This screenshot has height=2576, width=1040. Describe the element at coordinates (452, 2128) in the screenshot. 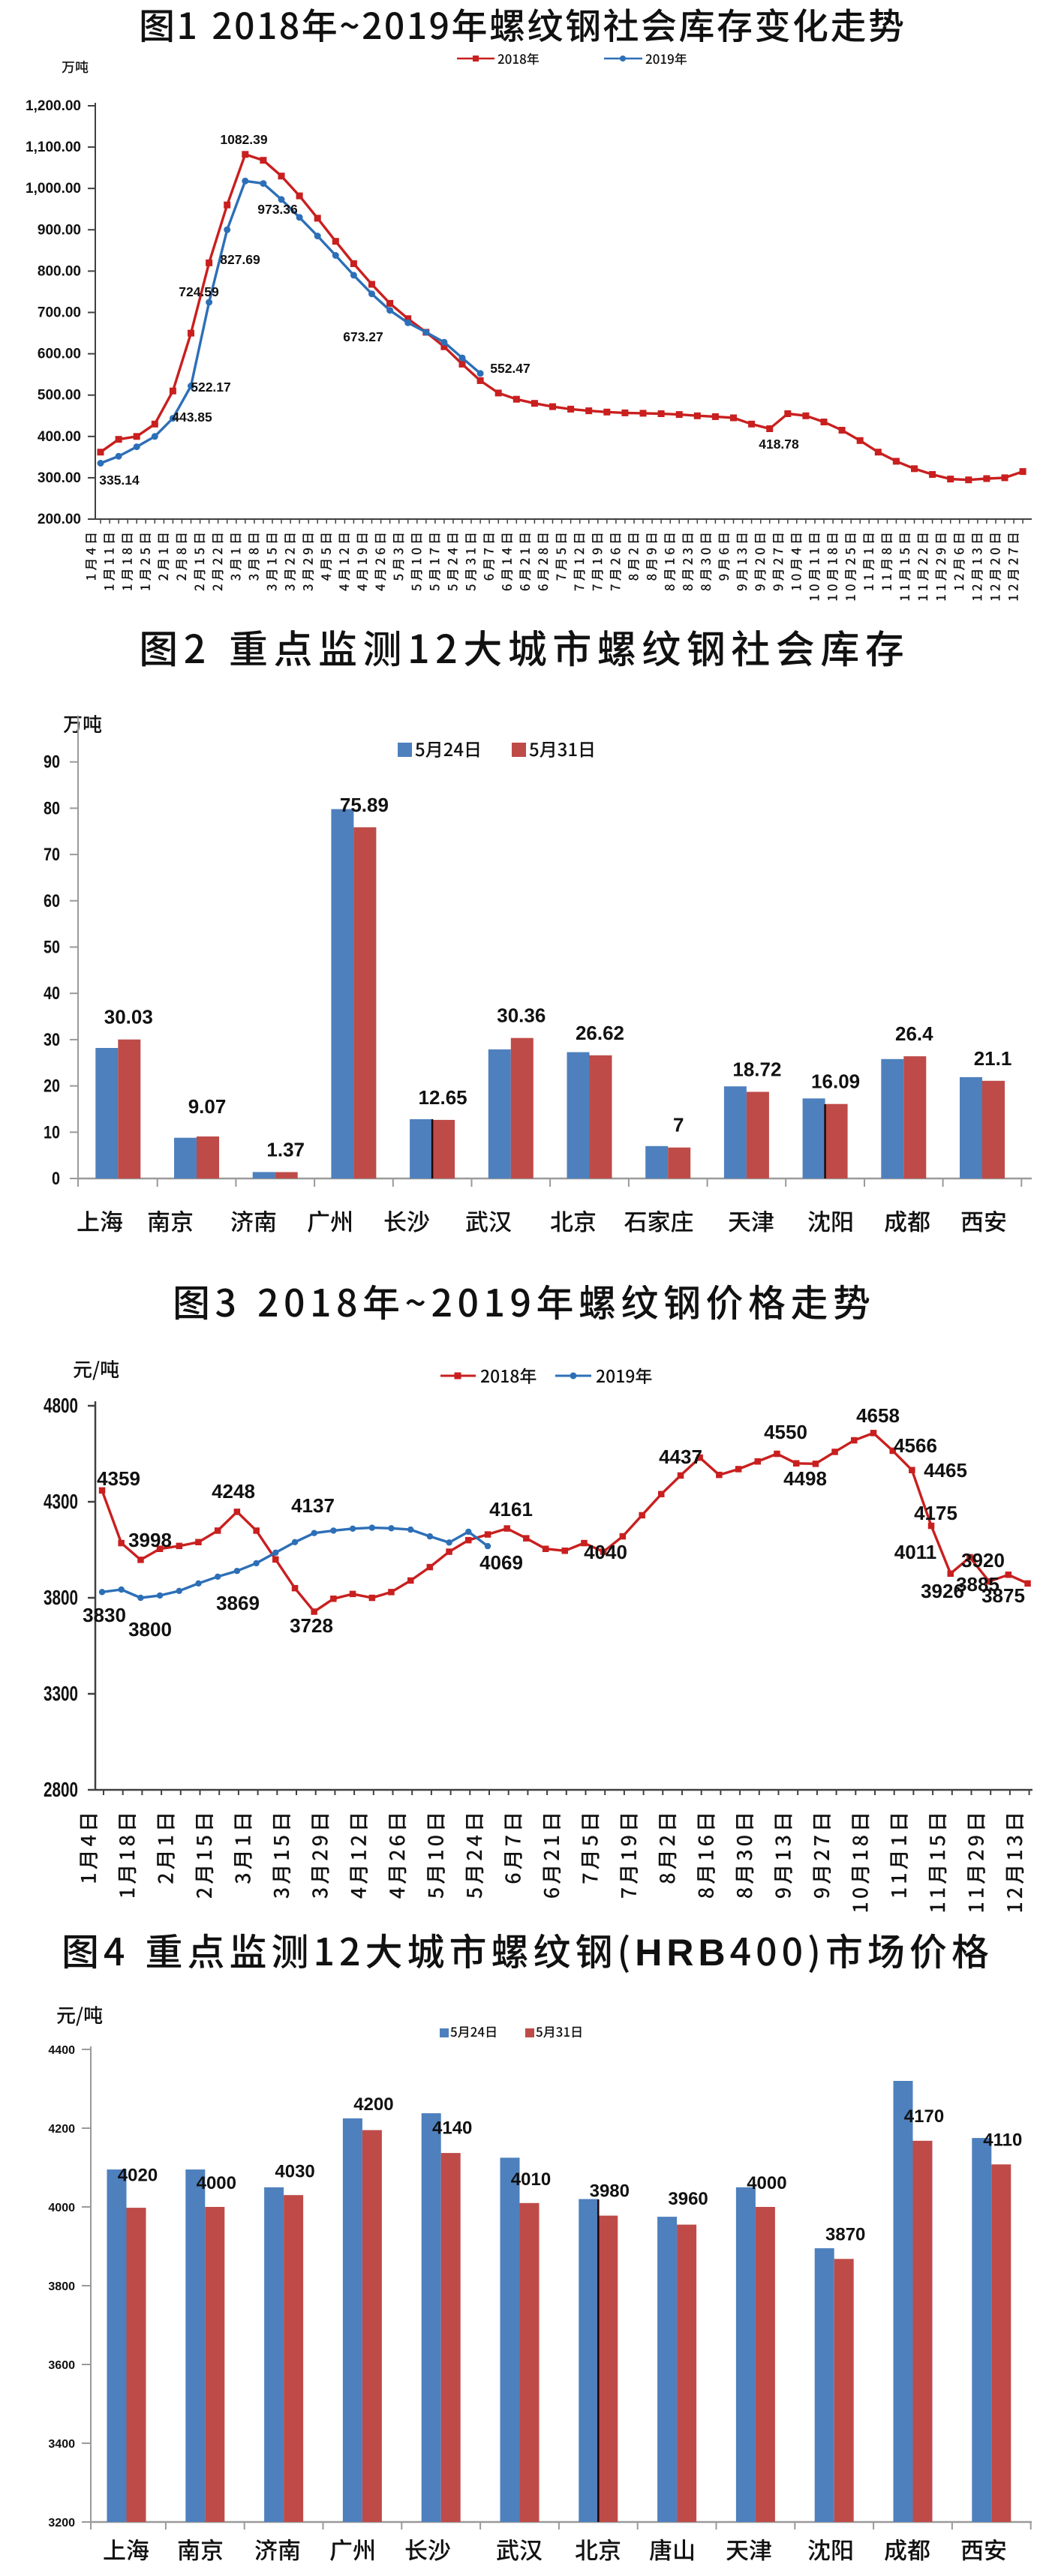

I see `svg-text: 4140` at that location.